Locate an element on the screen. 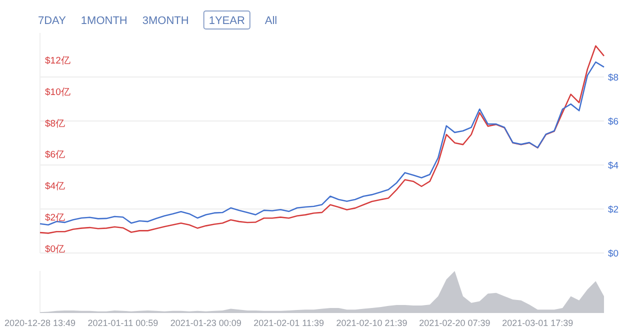  x-tick-label: 2021-03-01 17:39 is located at coordinates (538, 323).